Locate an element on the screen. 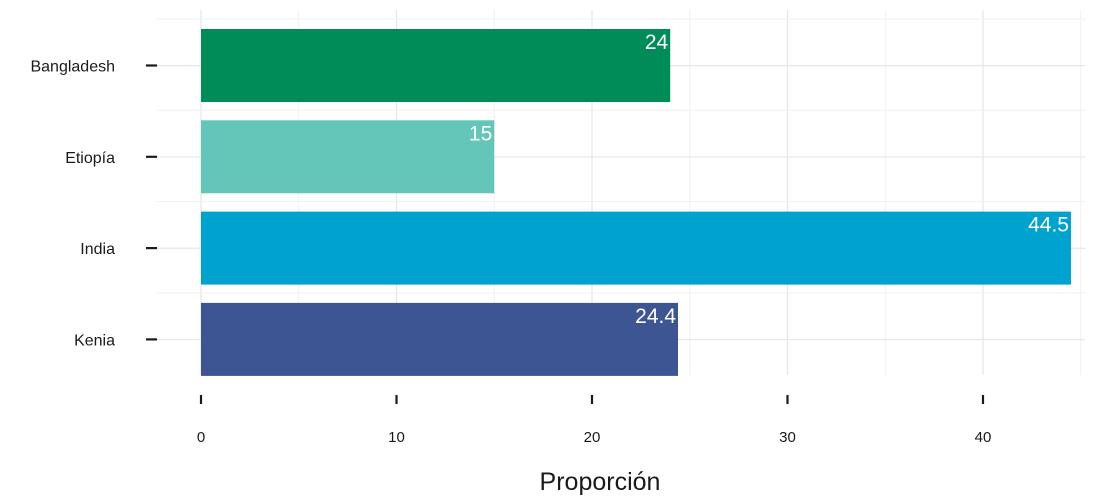 The width and height of the screenshot is (1099, 500). data-label: 15 is located at coordinates (480, 133).